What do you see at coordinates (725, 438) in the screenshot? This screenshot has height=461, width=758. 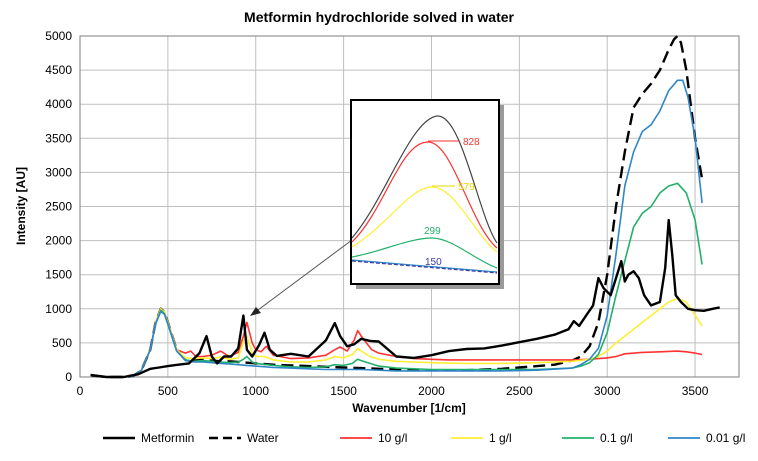 I see `legend-label: 0.01 g/l` at bounding box center [725, 438].